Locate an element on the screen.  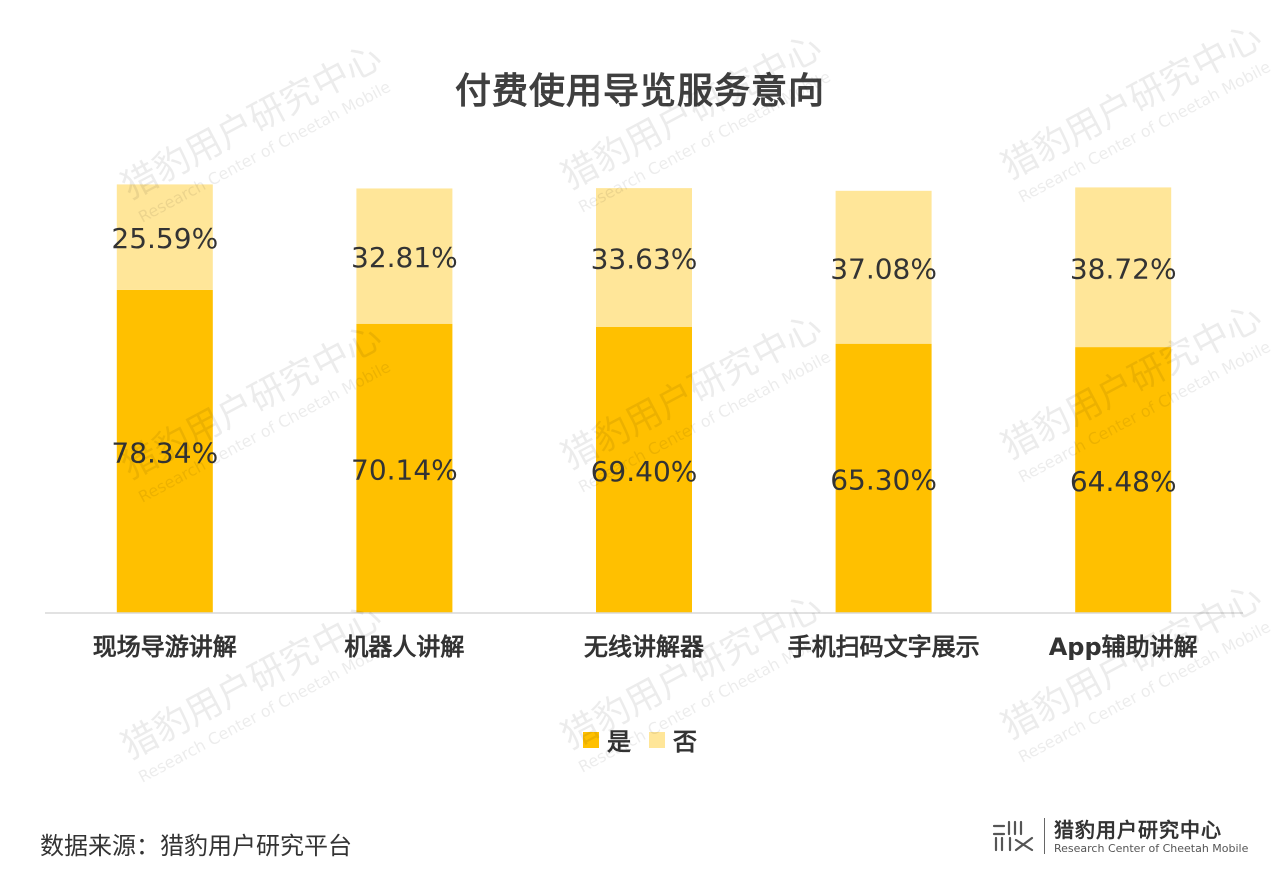
legend-item-no: 否 is located at coordinates (673, 739).